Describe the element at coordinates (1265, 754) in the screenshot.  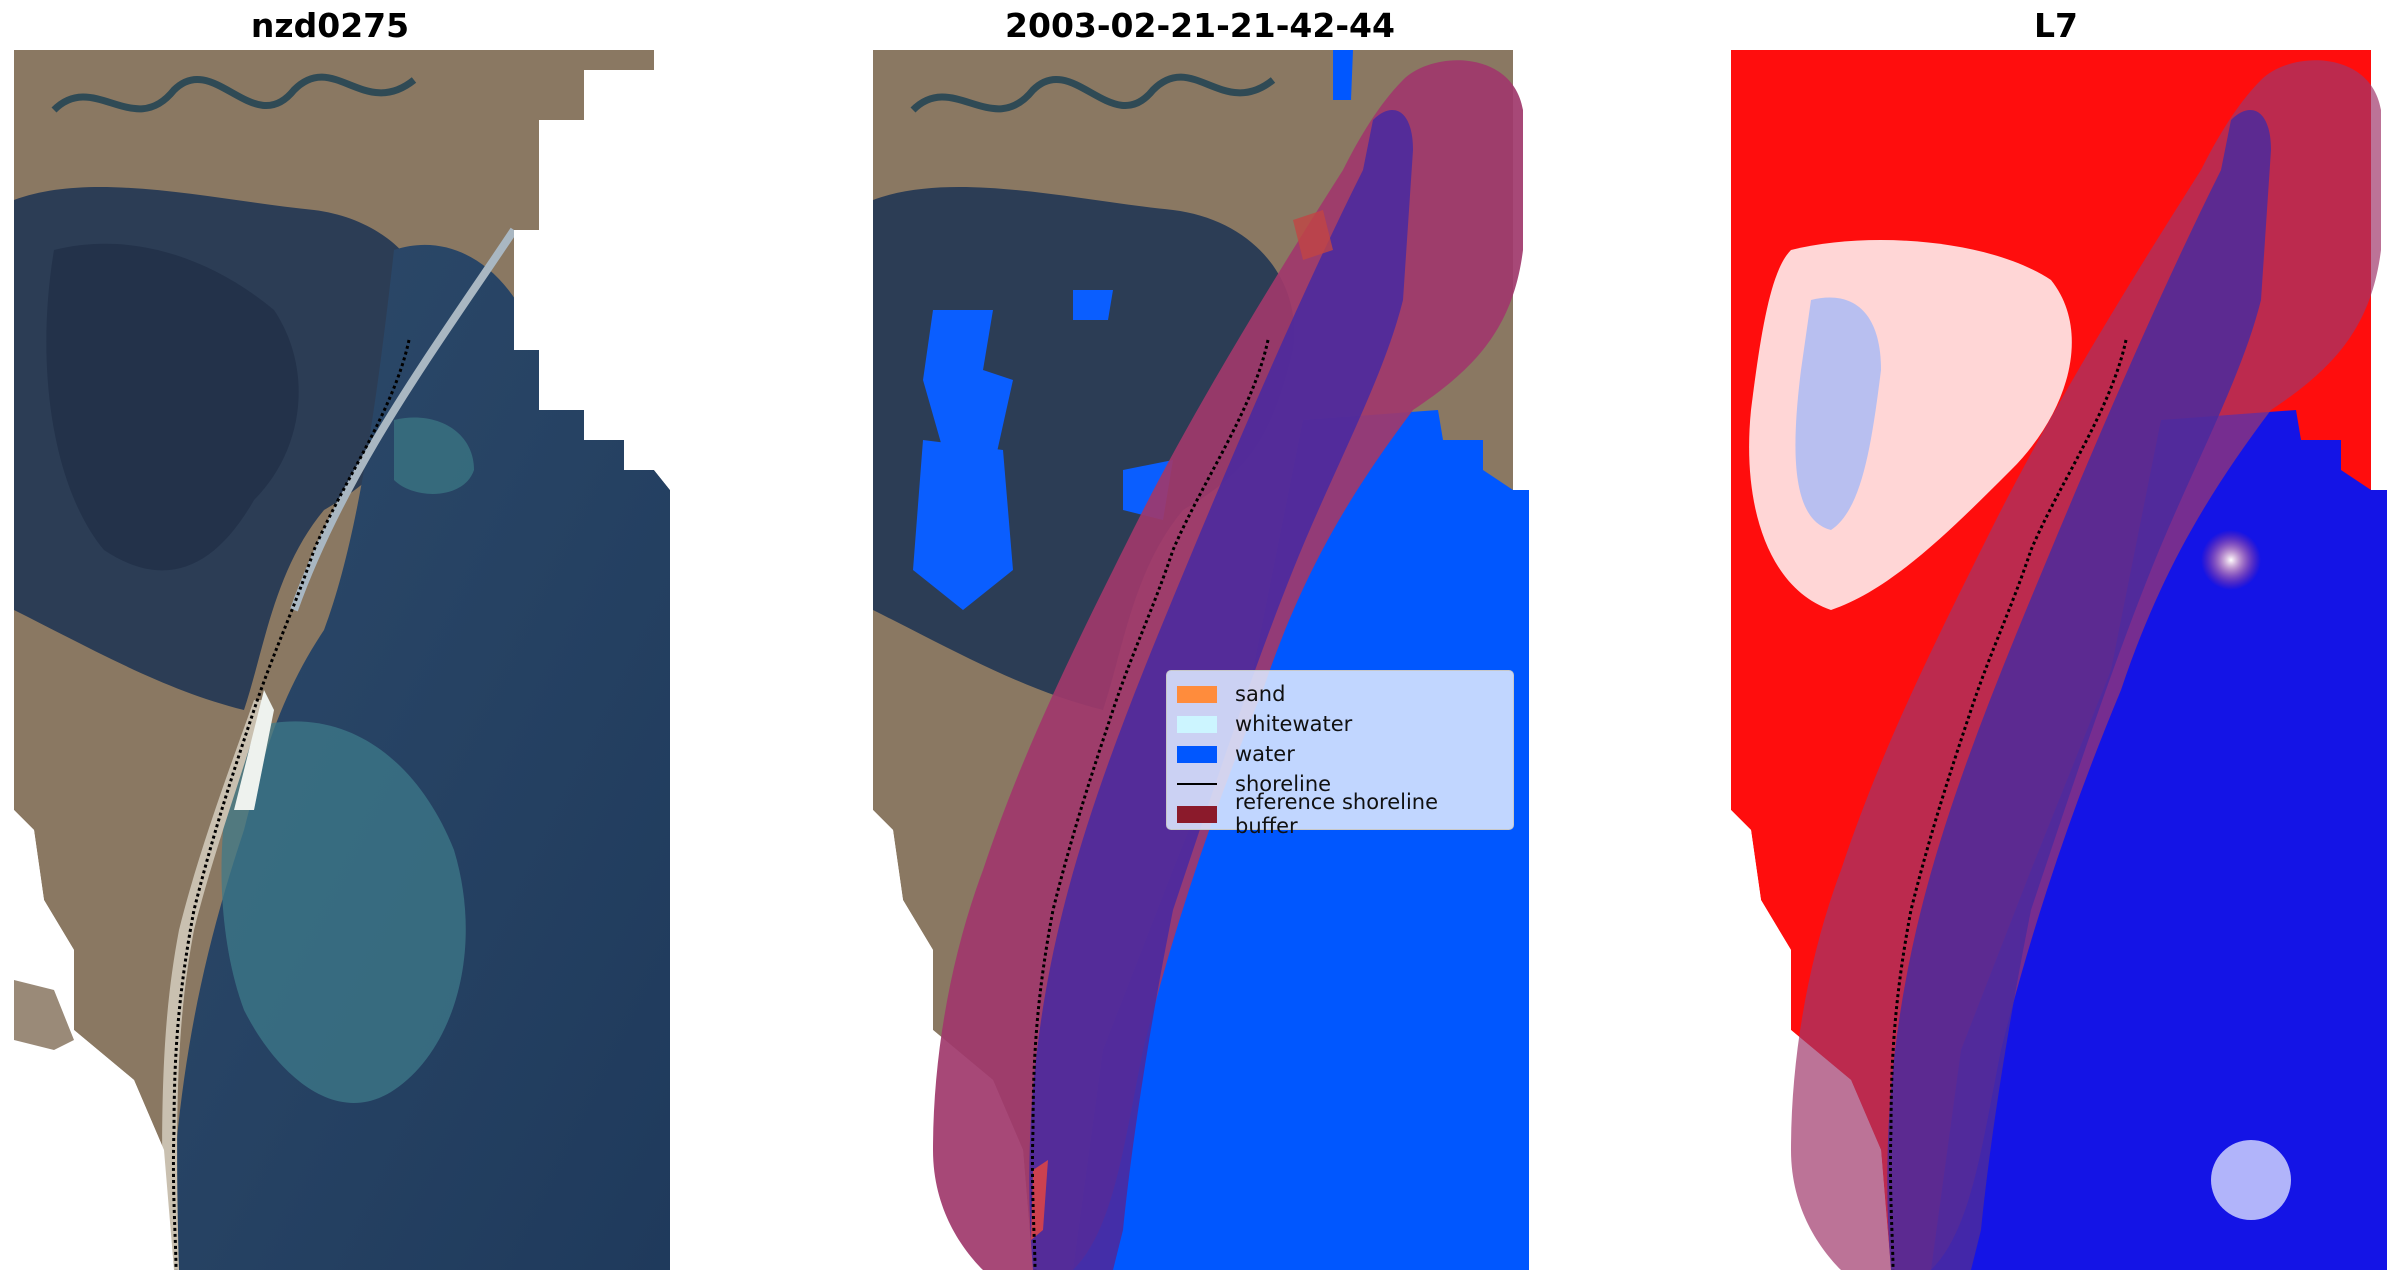
I see `legend-label-water: water` at that location.